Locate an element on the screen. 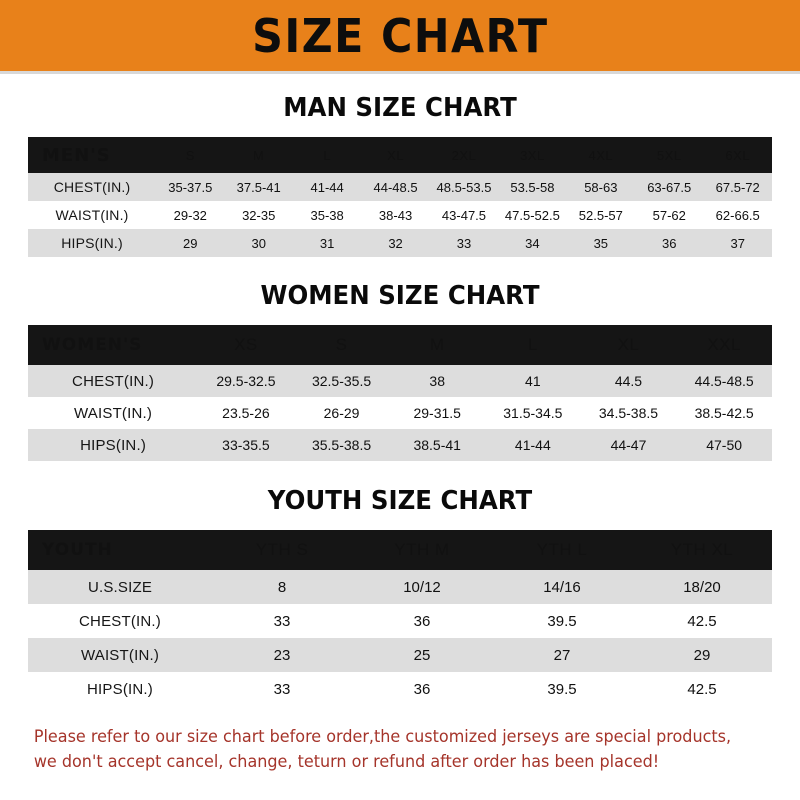 Image resolution: width=800 pixels, height=800 pixels. cell-value: 57-62 is located at coordinates (669, 215).